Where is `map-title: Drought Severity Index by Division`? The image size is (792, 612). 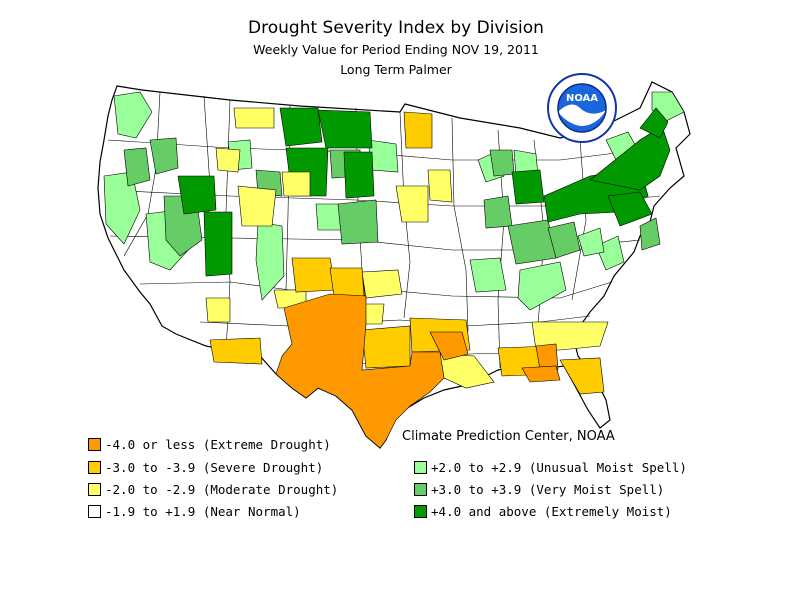
map-title: Drought Severity Index by Division is located at coordinates (396, 28).